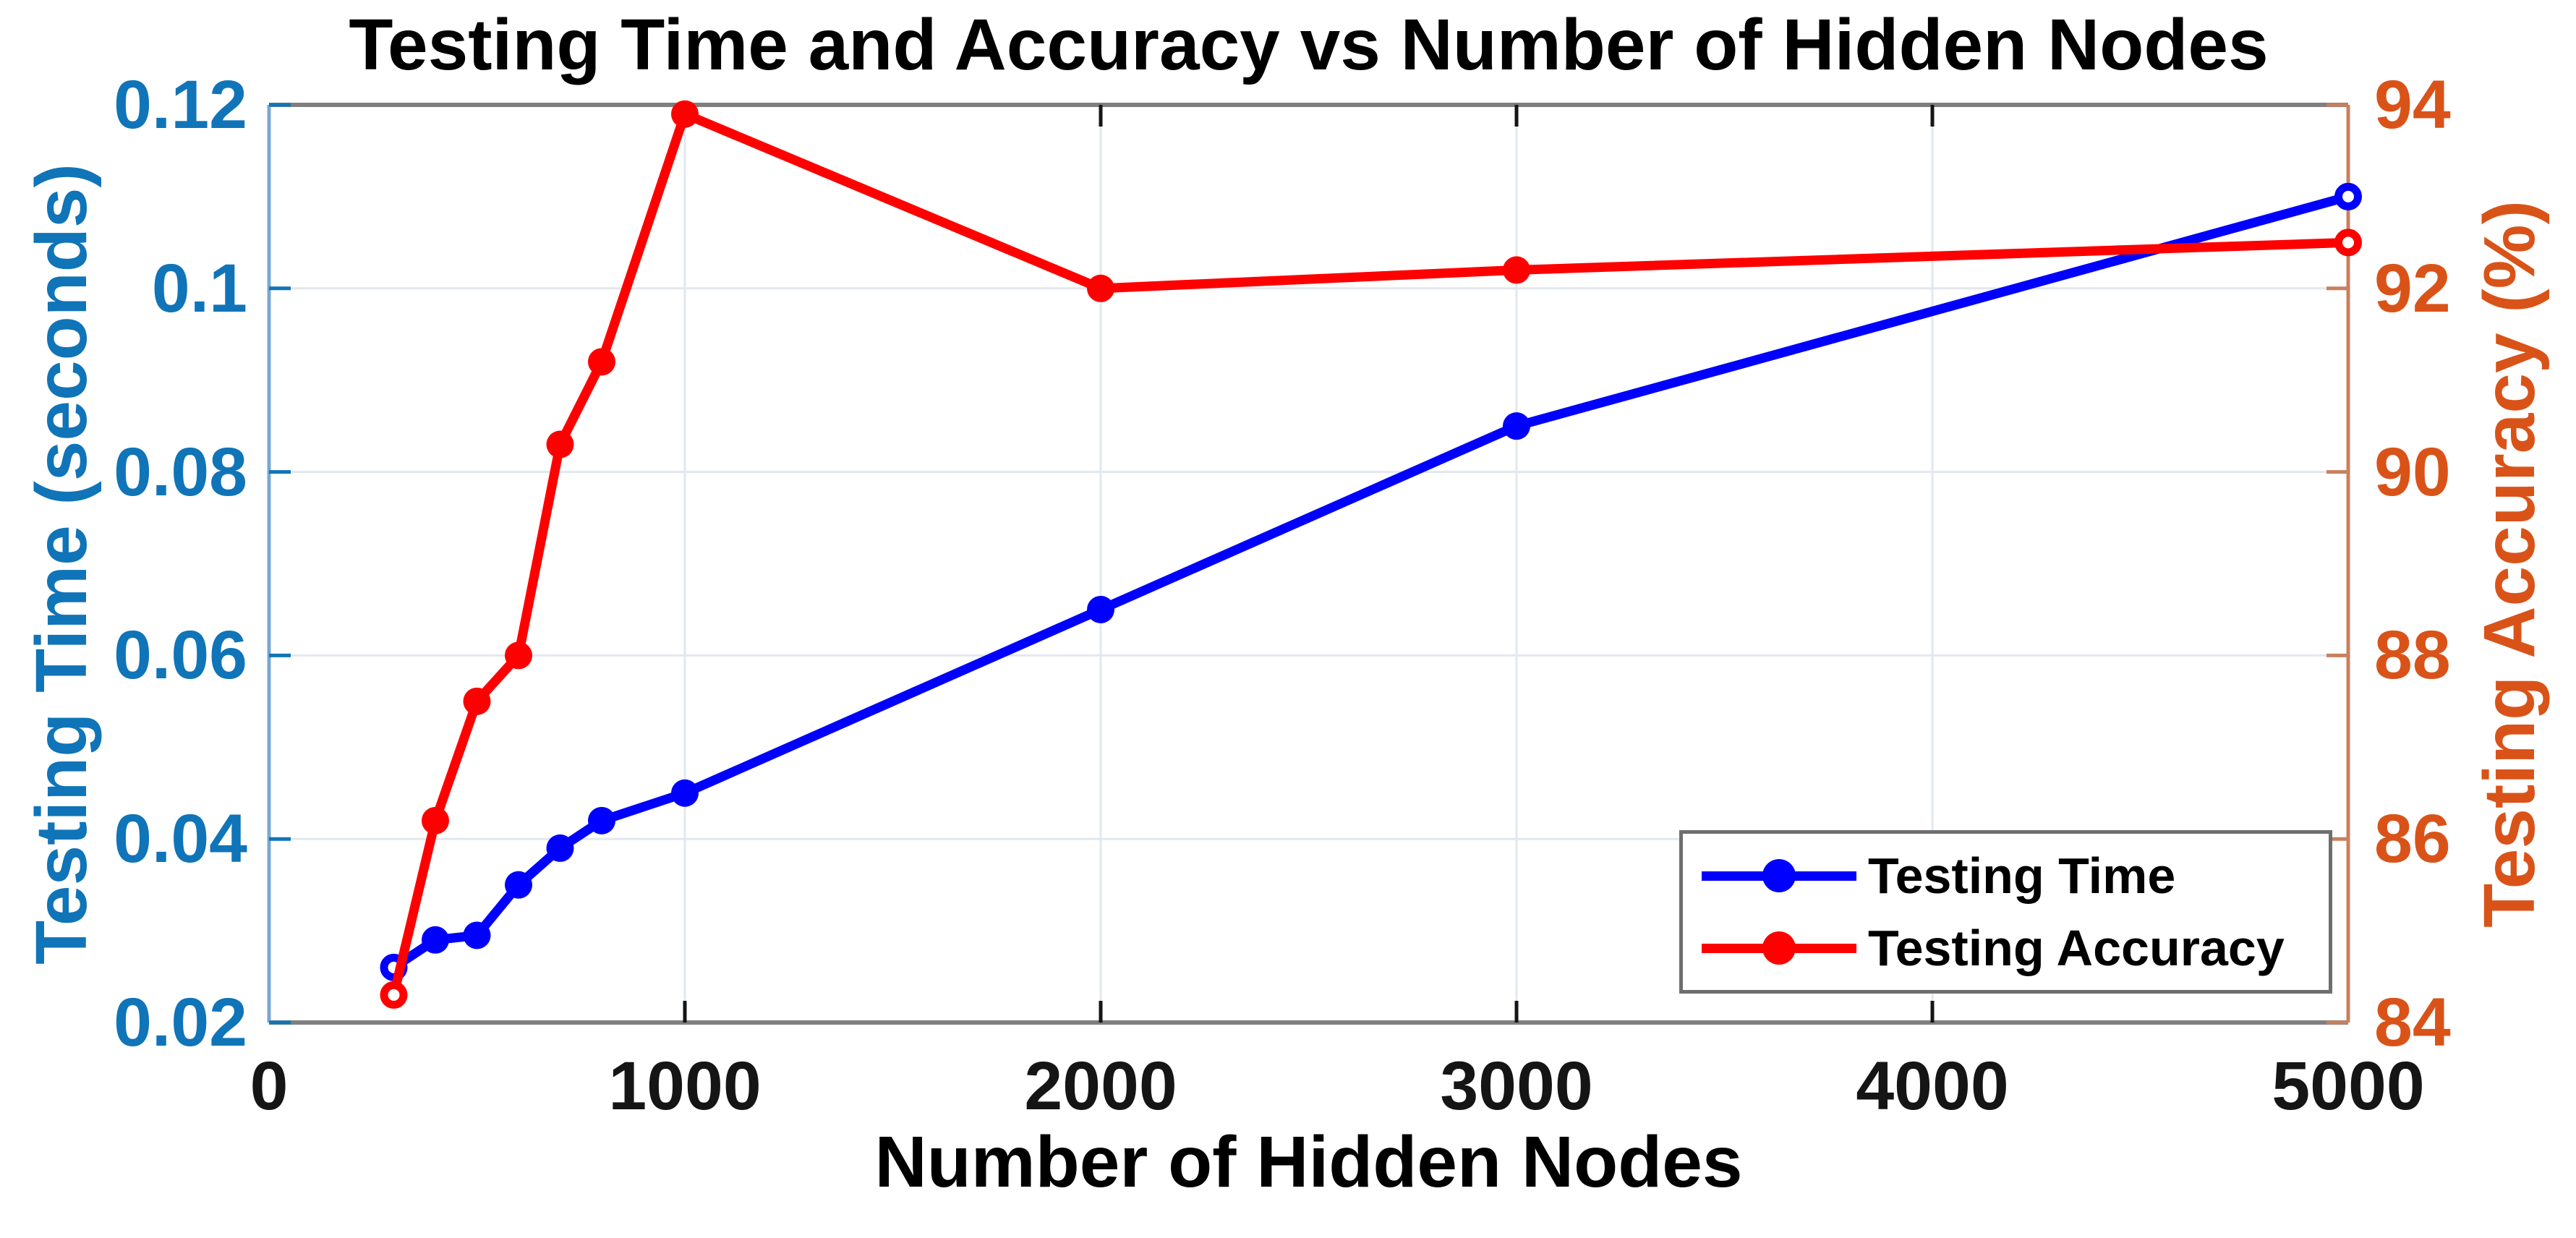  I want to click on legend-item-testing-accuracy: Testing Accuracy, so click(2015, 948).